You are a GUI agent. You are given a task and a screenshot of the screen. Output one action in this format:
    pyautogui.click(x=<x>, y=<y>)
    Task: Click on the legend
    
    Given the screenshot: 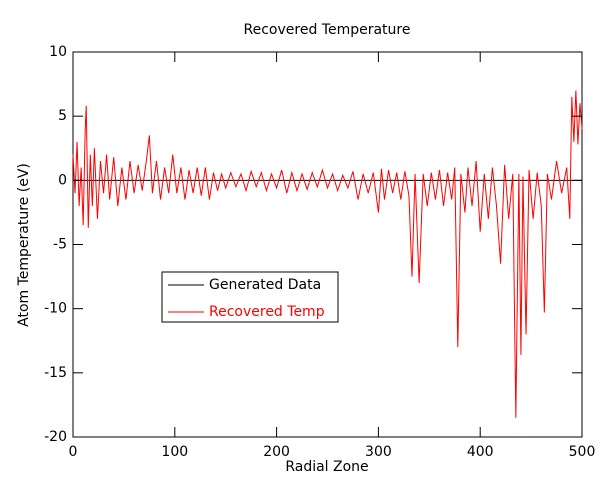 What is the action you would take?
    pyautogui.click(x=250, y=297)
    